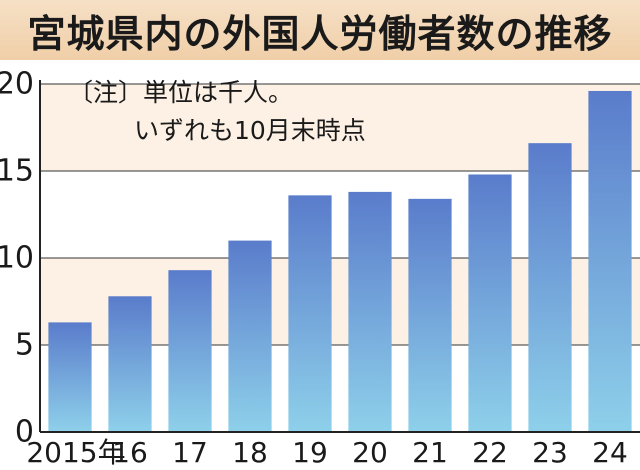  I want to click on x-tick-label: 17, so click(190, 452).